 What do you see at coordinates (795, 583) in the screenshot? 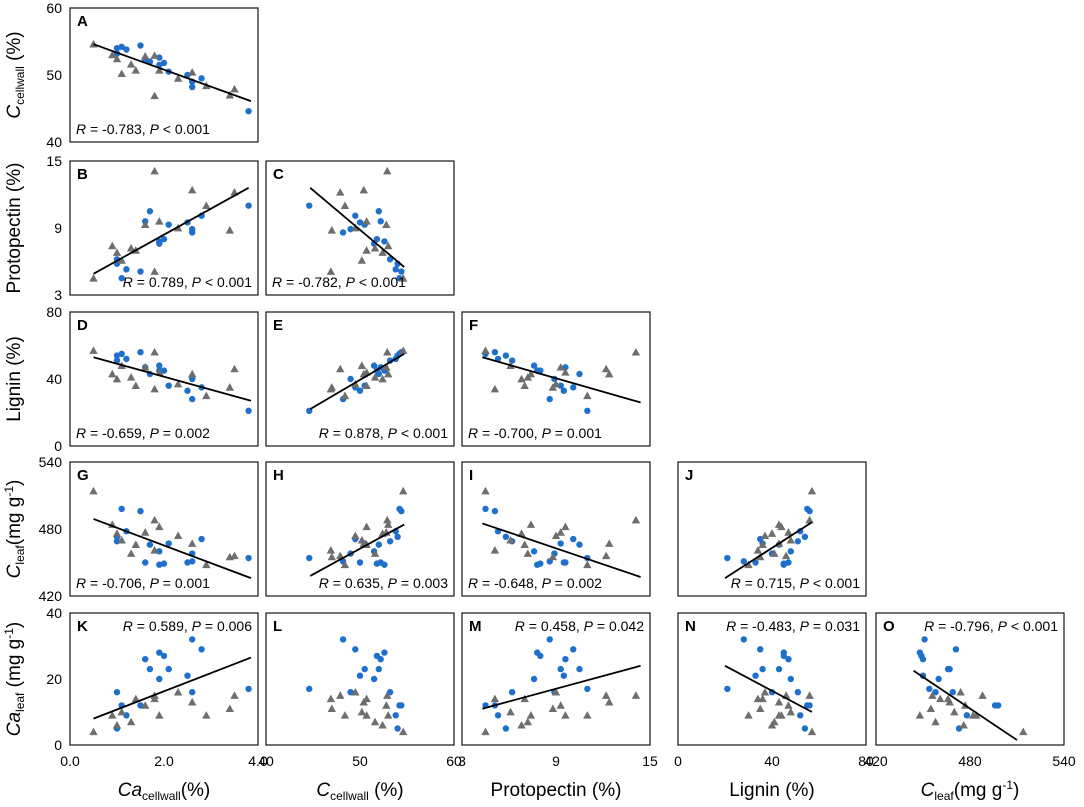
I see `correlation-stat: R = 0.715, P < 0.001` at bounding box center [795, 583].